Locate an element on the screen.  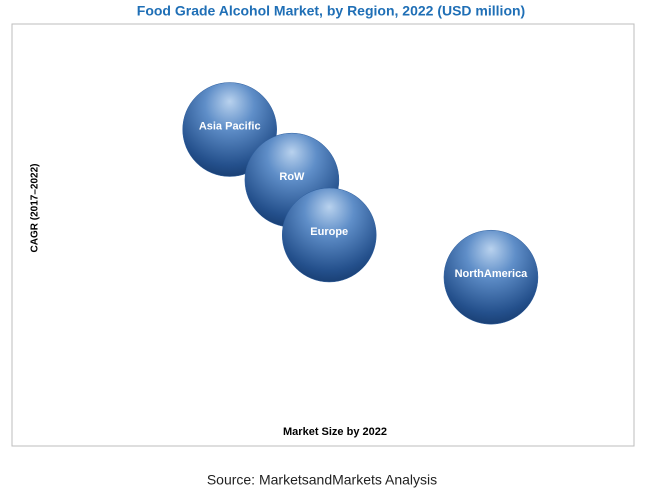
y-axis-label: CAGR (2017–2022) is located at coordinates (35, 208).